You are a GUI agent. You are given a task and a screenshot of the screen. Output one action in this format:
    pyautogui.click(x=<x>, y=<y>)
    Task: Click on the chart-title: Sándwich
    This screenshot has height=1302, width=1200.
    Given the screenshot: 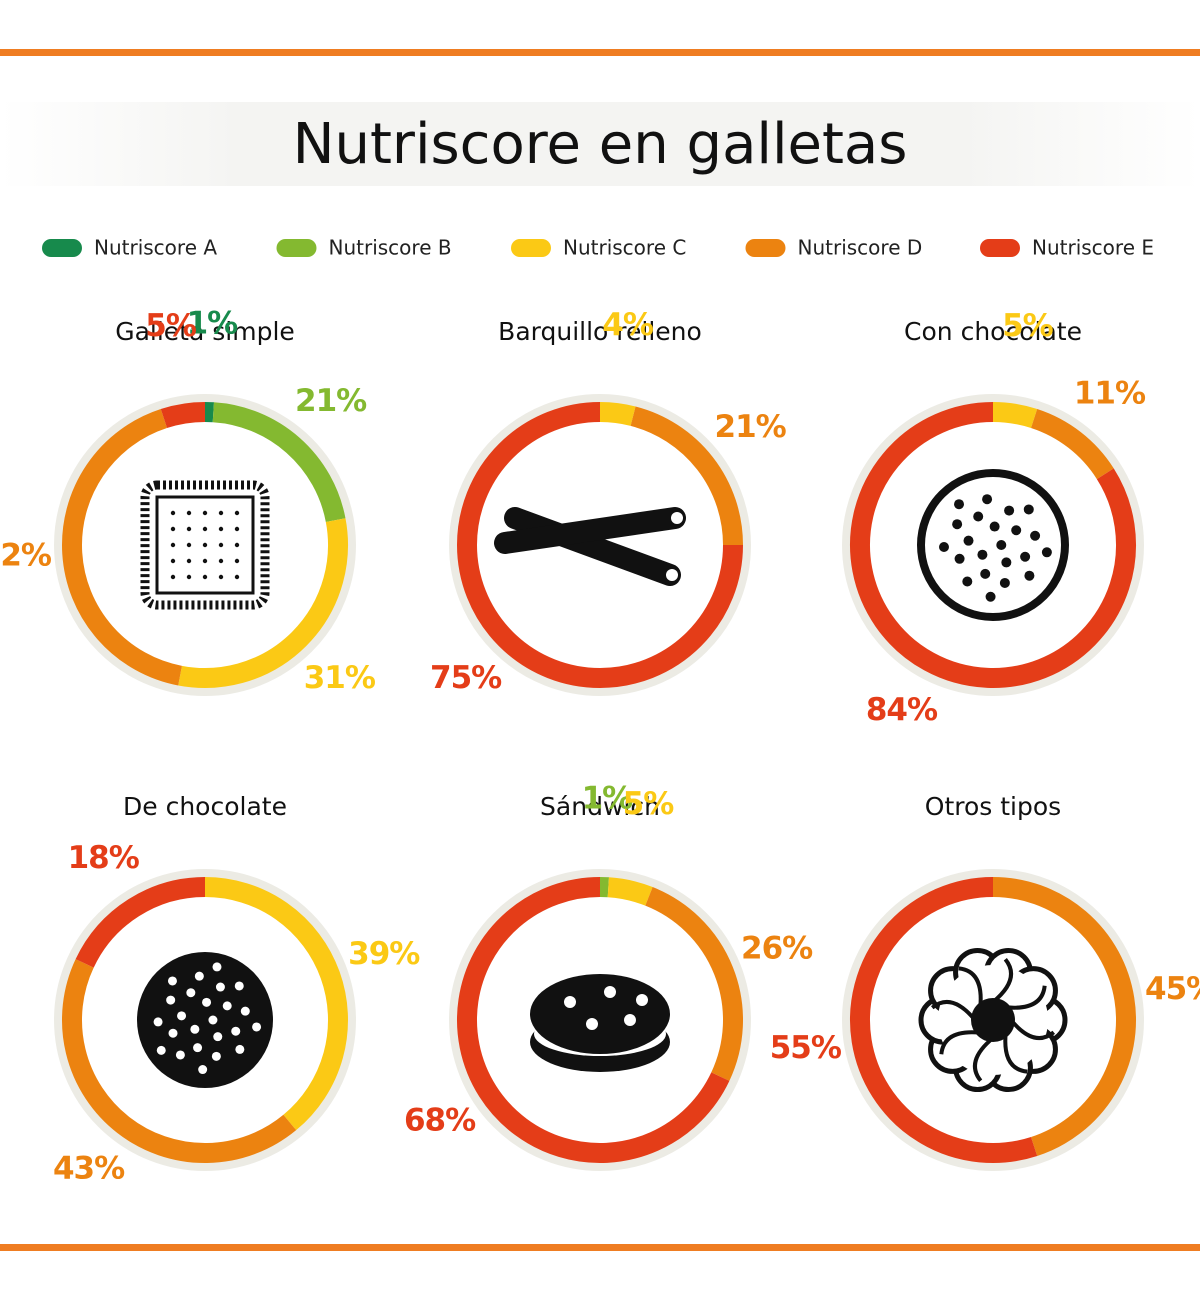 What is the action you would take?
    pyautogui.click(x=600, y=806)
    